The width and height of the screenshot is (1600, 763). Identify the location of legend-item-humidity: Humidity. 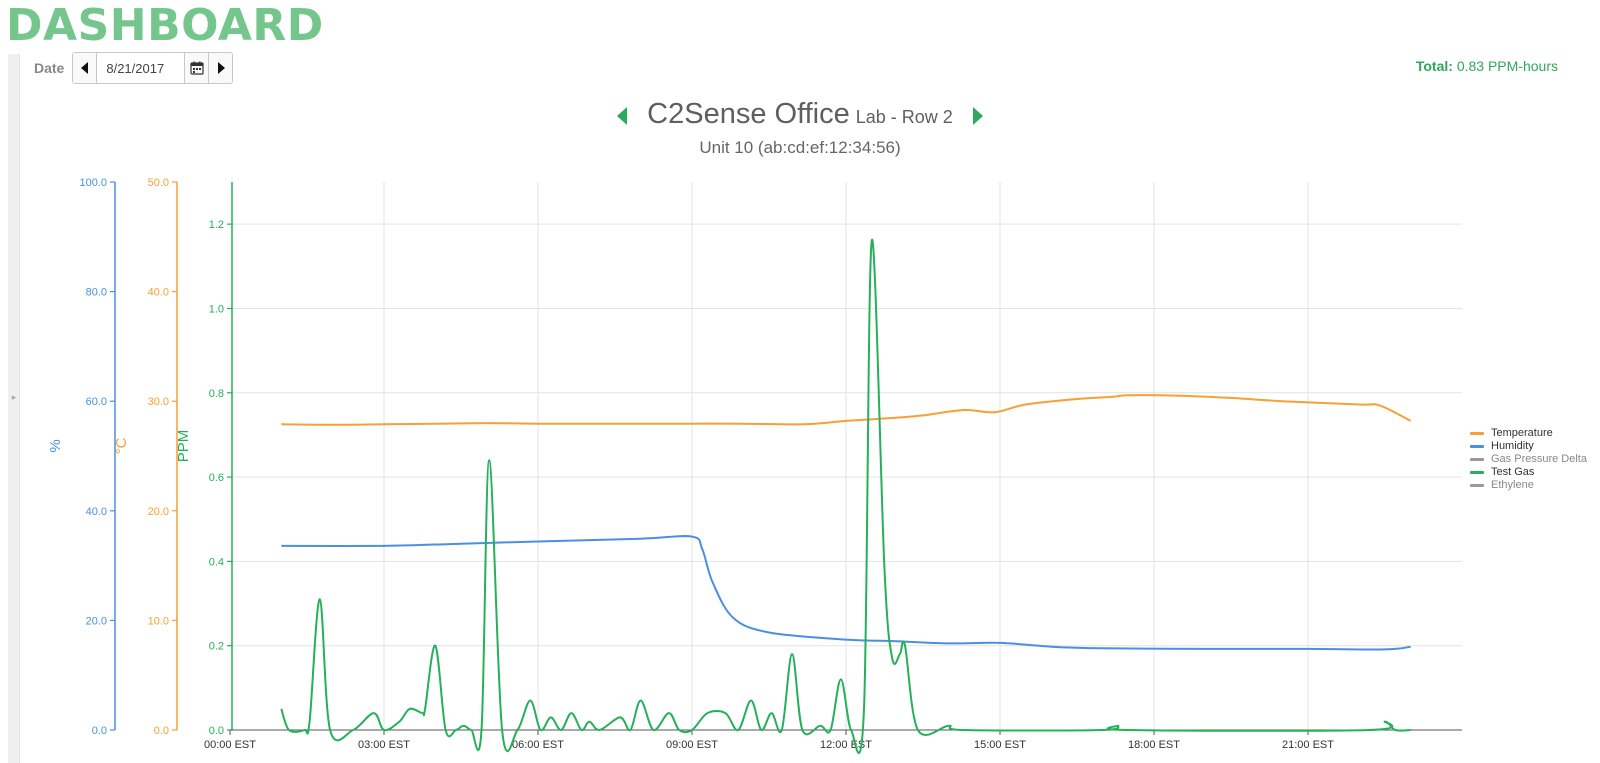
(1528, 446).